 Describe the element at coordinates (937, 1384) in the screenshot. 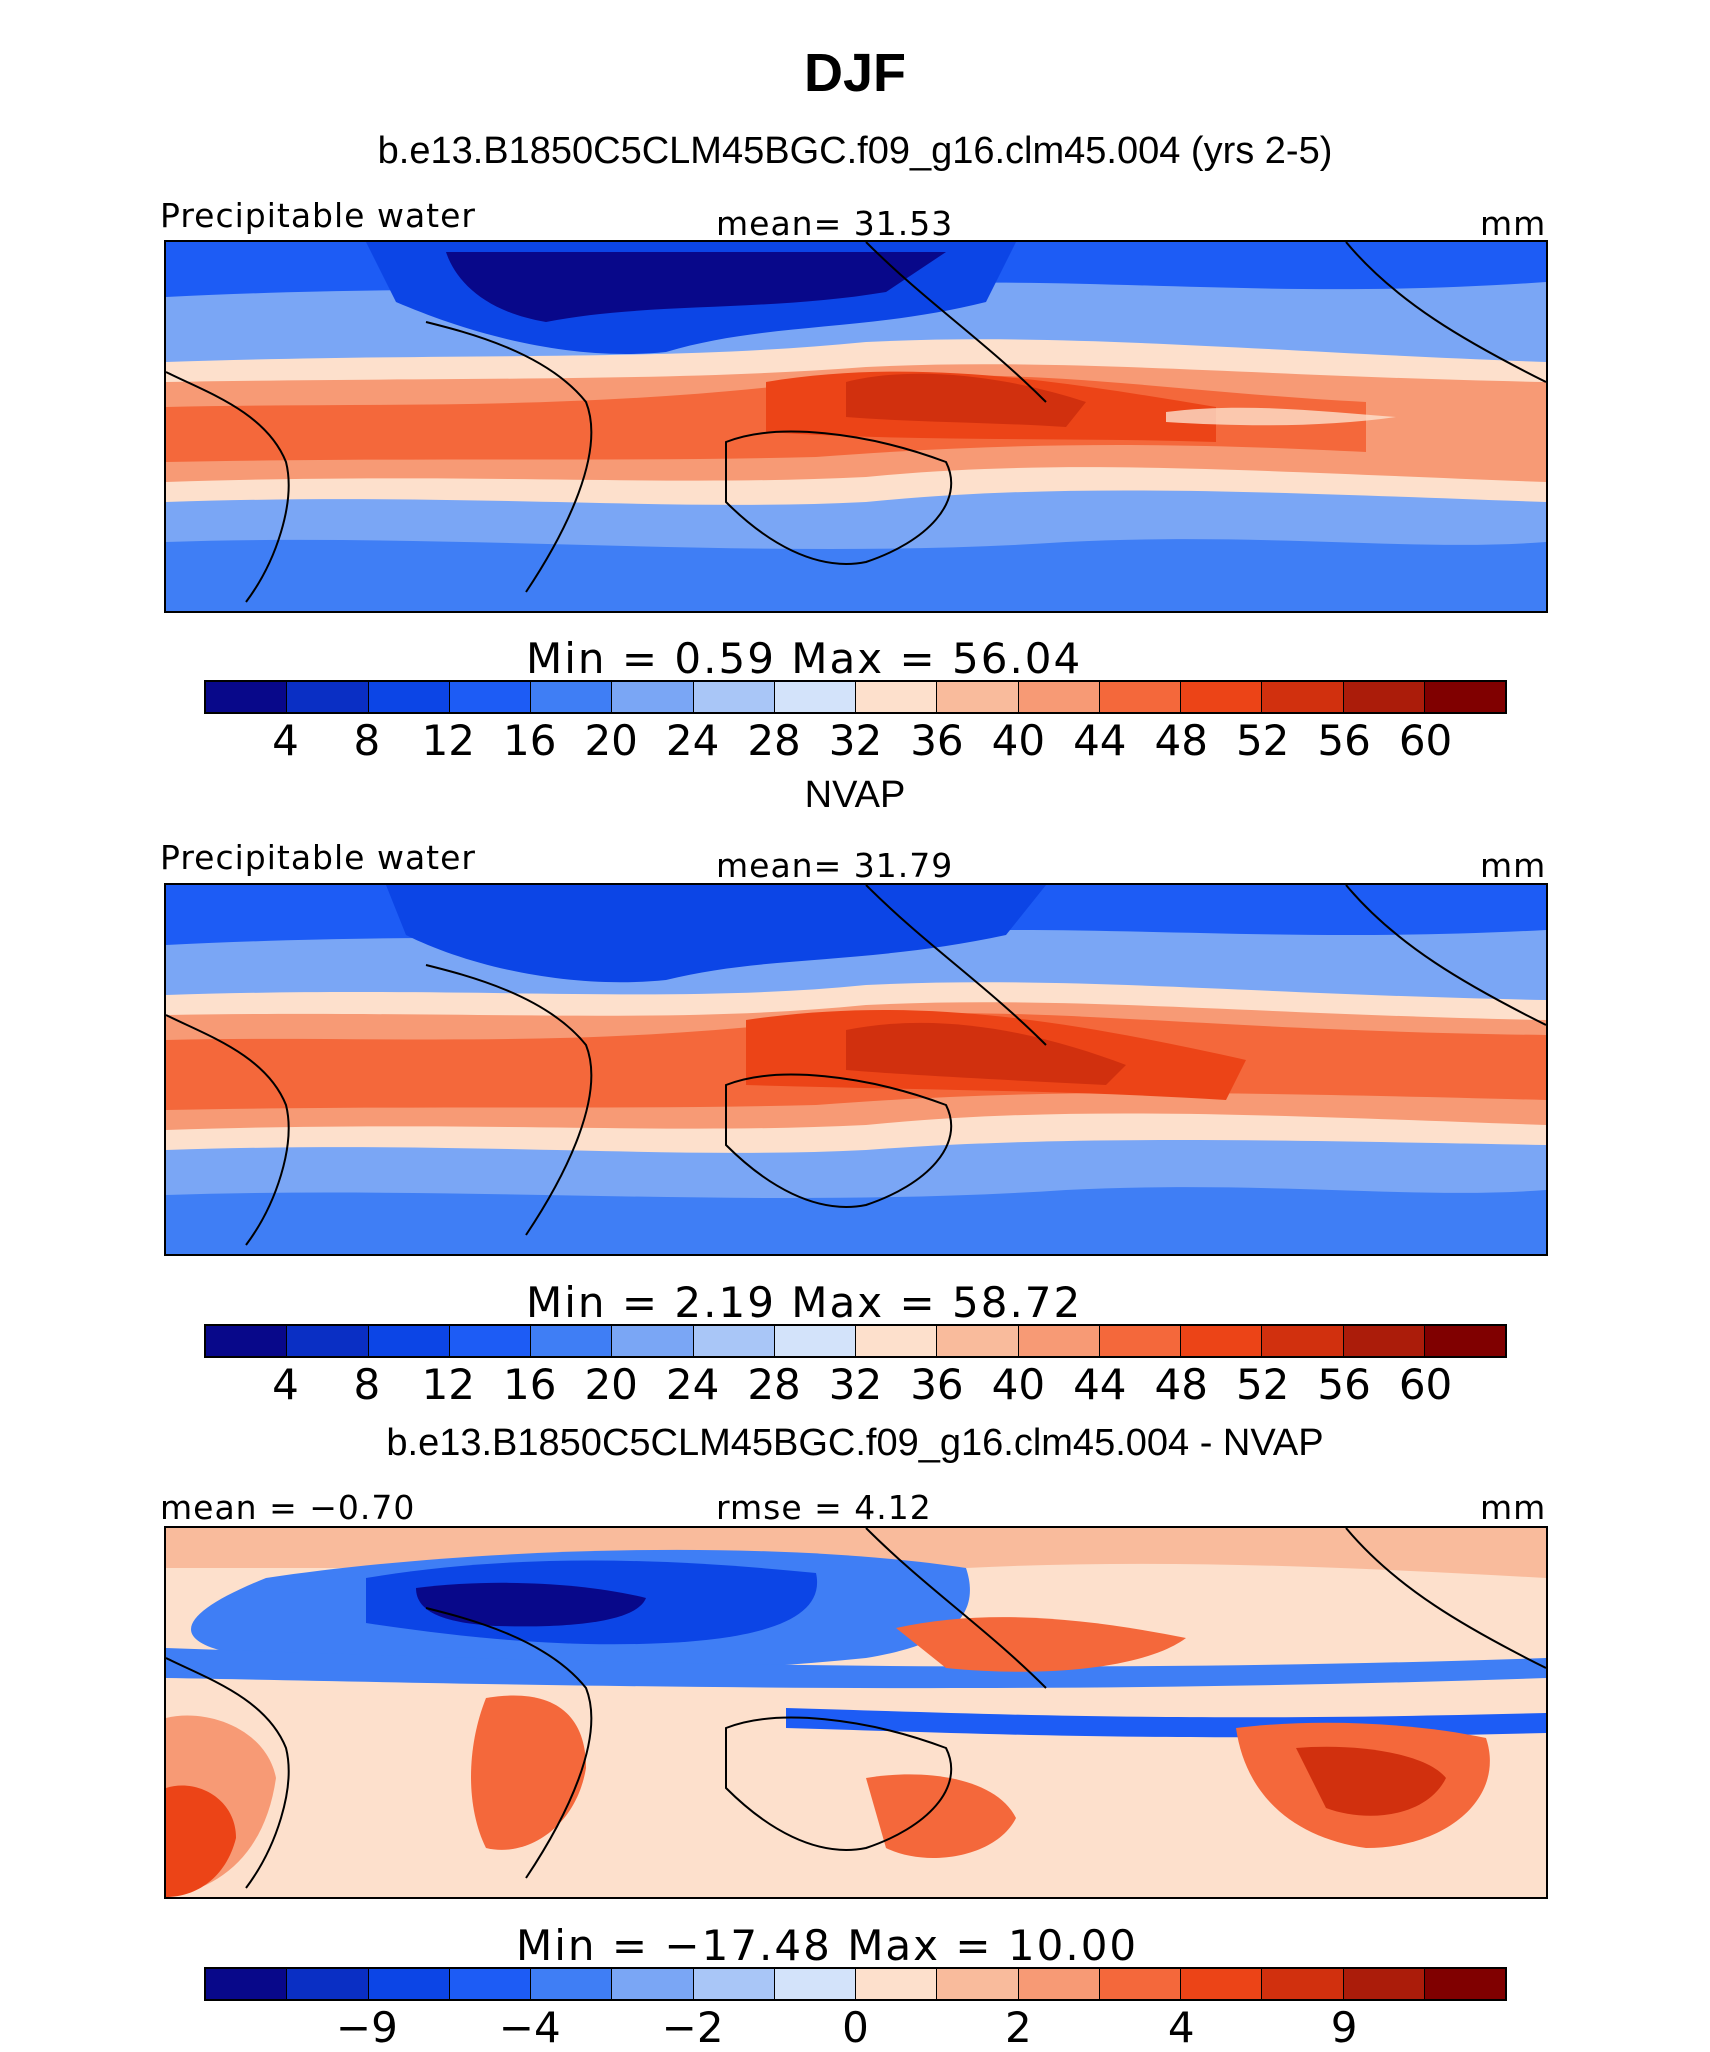

I see `colorbar-tick-label: 36` at that location.